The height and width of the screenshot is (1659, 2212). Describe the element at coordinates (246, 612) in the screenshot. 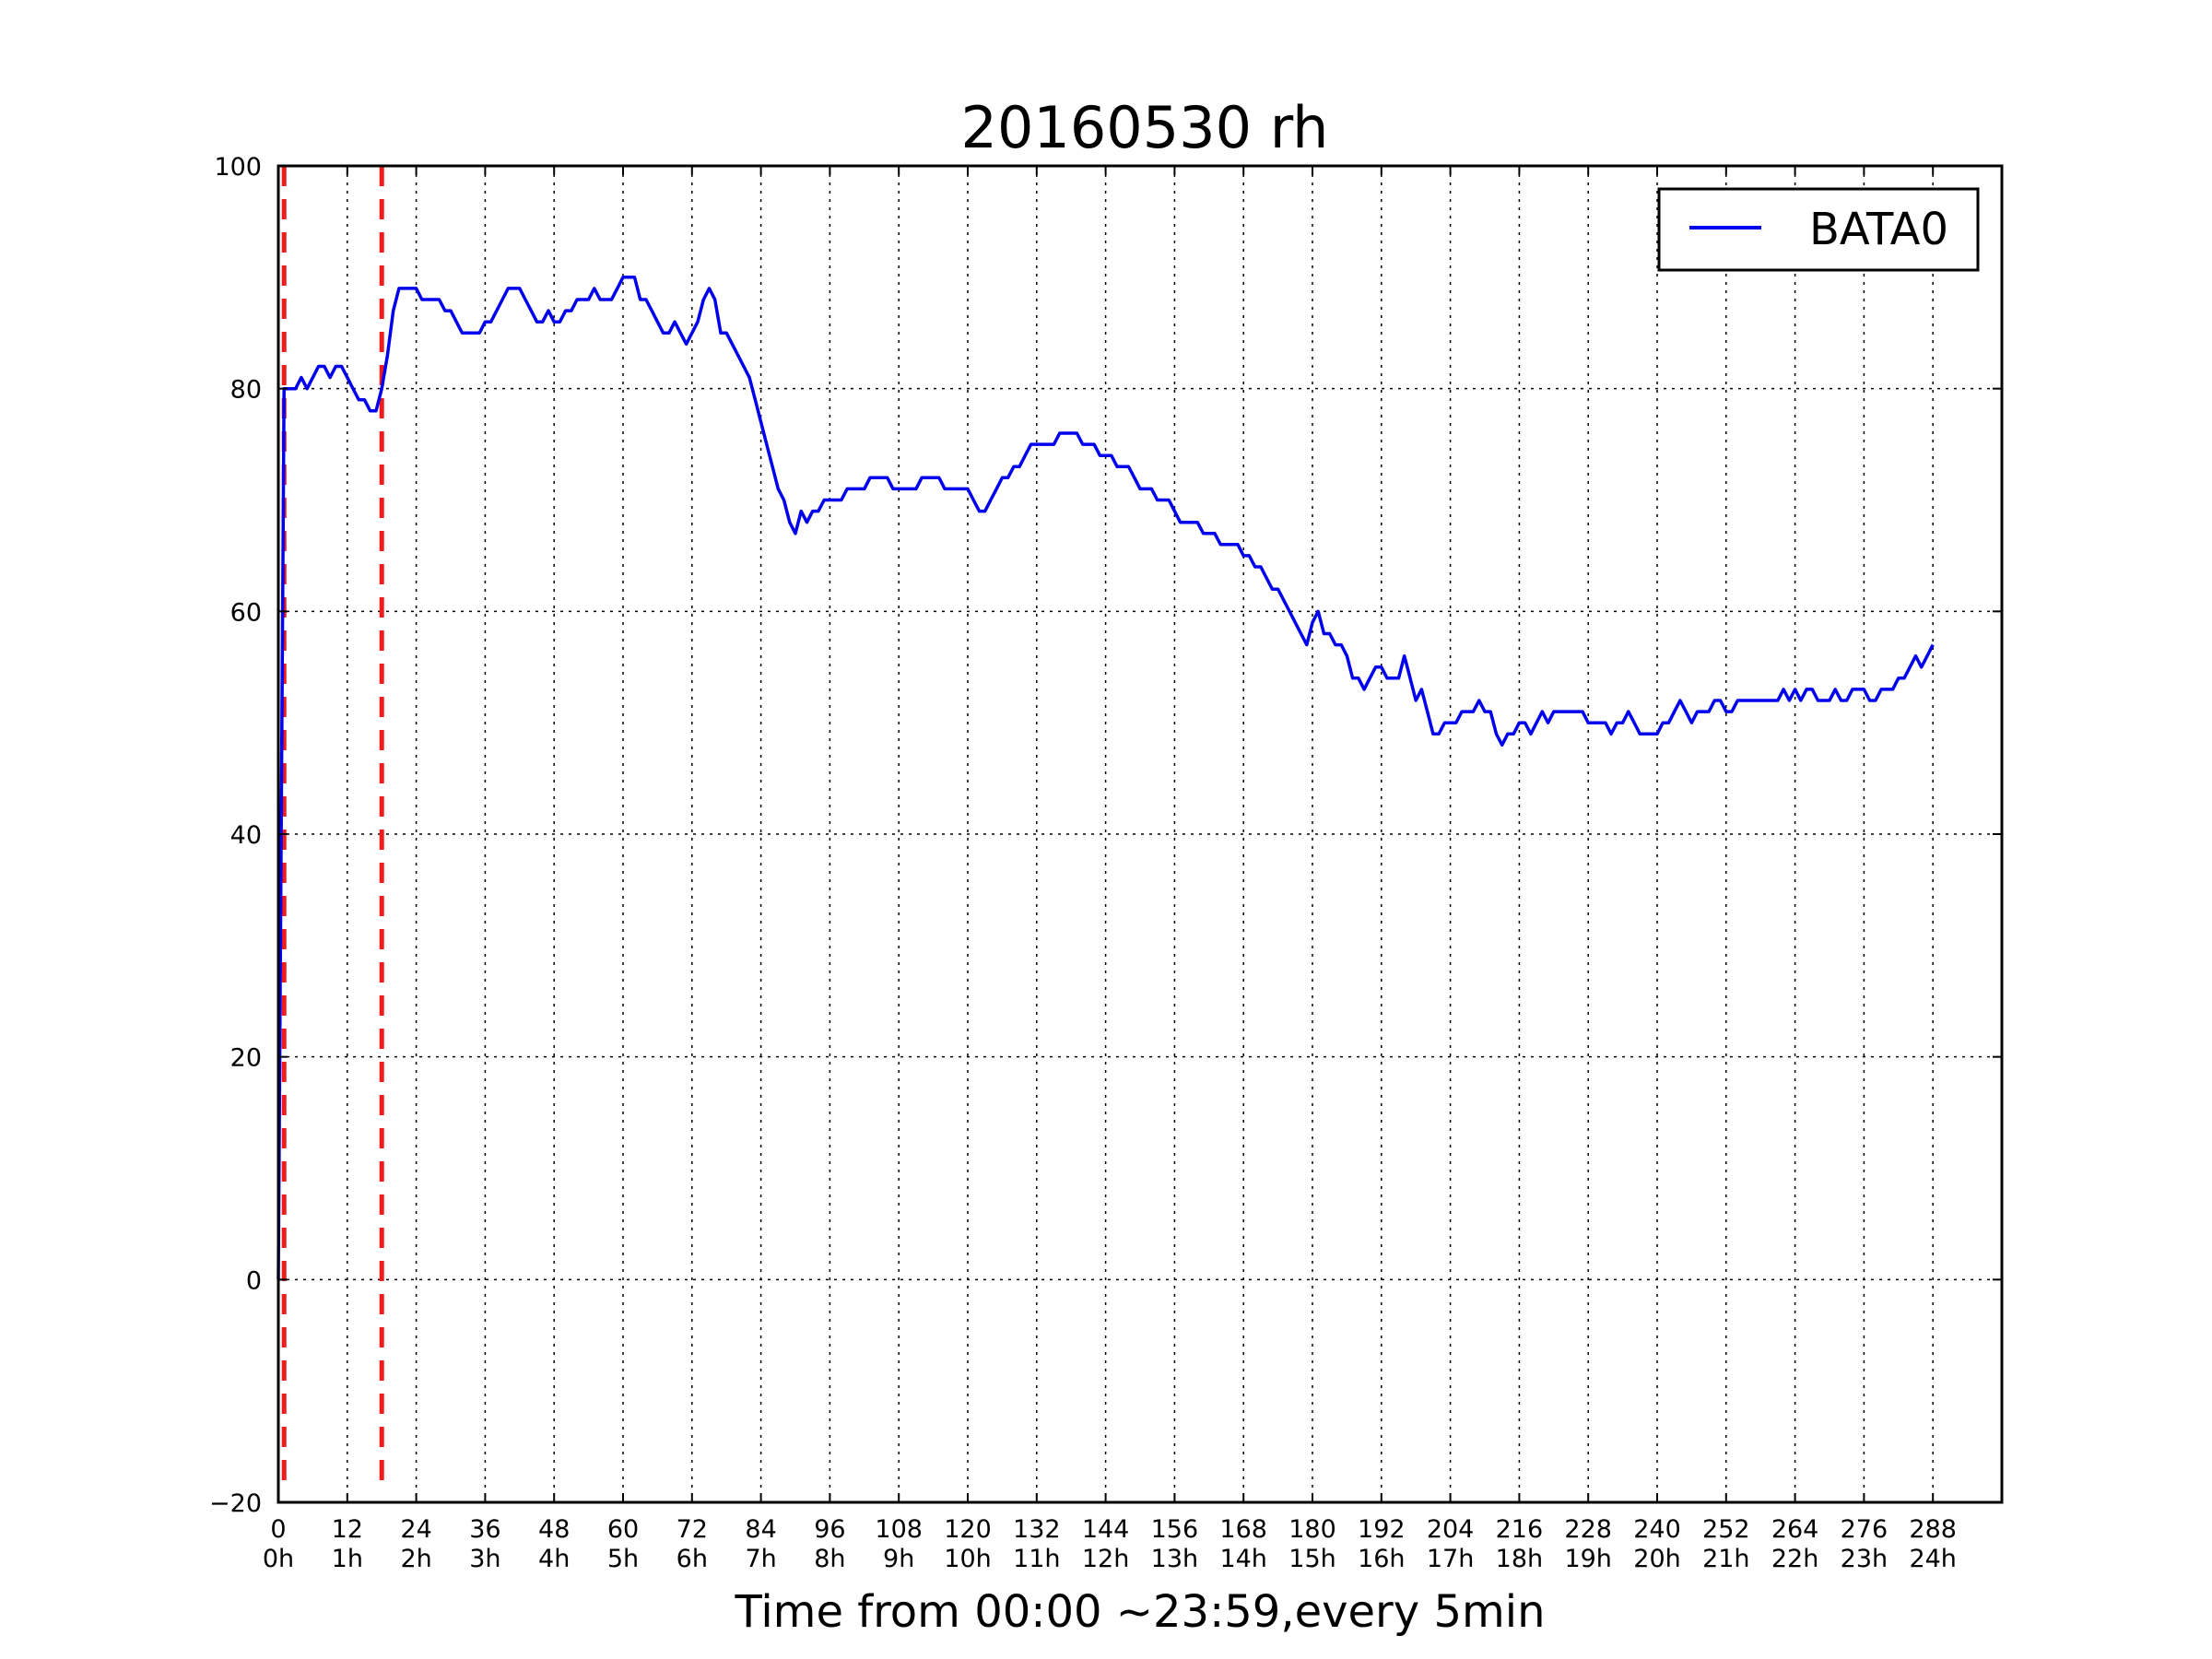

I see `y-tick-label: 60` at that location.